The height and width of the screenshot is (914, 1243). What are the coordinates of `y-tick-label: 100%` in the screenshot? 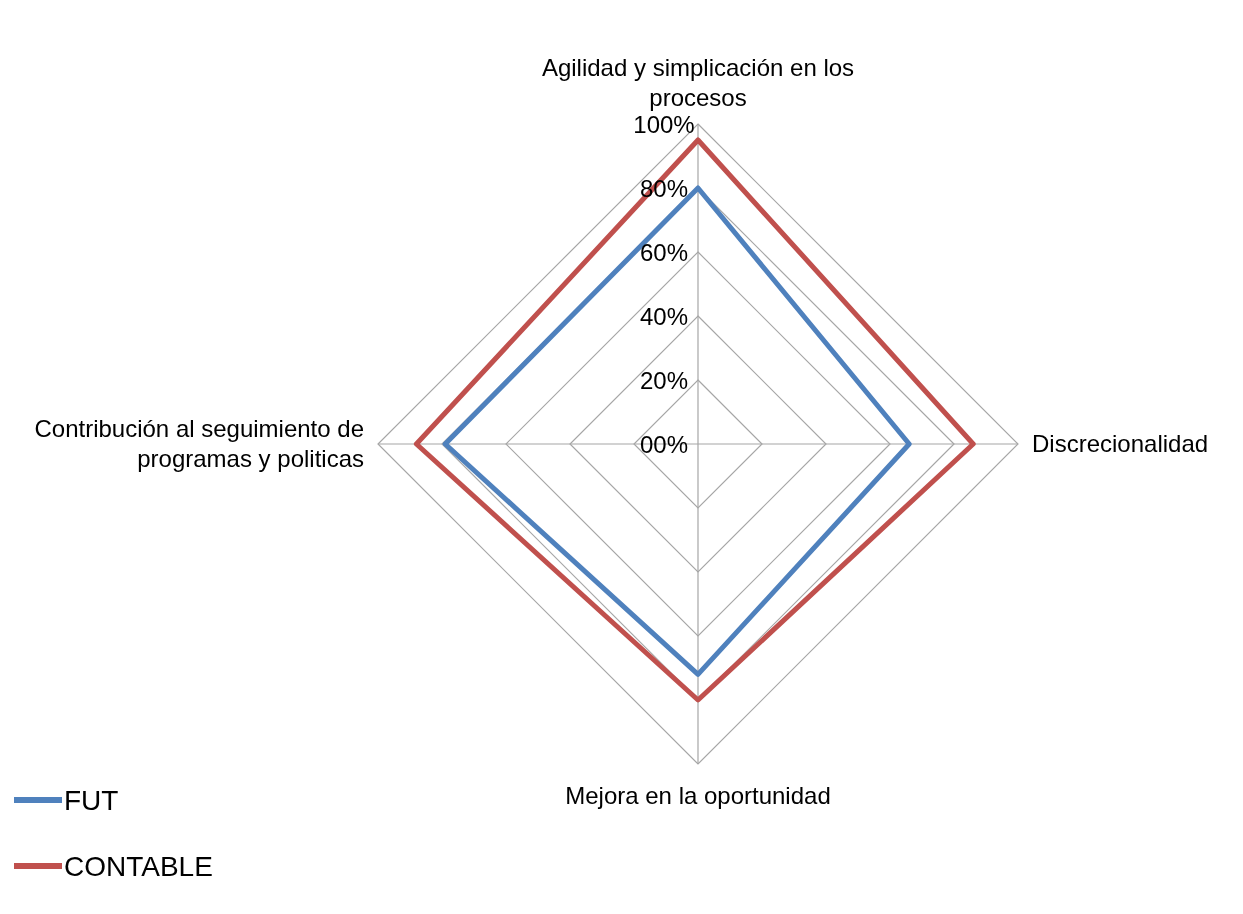 It's located at (664, 124).